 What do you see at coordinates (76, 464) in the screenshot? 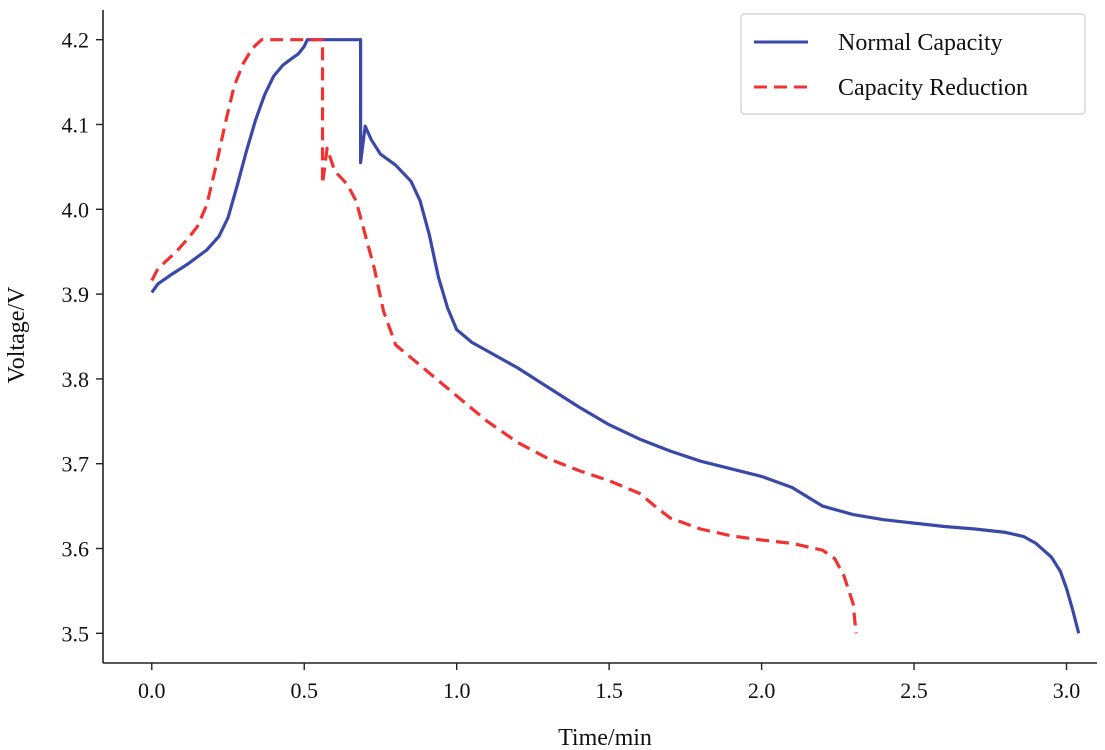
I see `y-tick-label: 3.7` at bounding box center [76, 464].